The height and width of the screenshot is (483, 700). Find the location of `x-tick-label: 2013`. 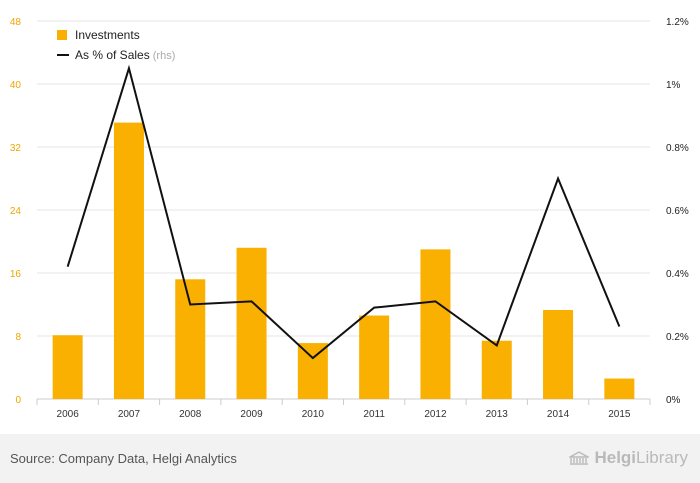

x-tick-label: 2013 is located at coordinates (497, 414).